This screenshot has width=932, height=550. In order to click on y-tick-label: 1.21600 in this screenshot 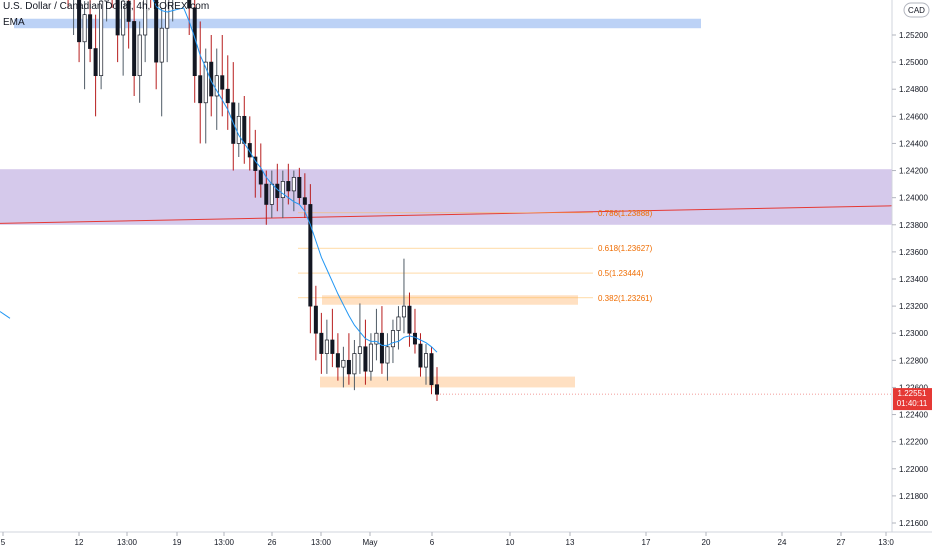, I will do `click(913, 523)`.